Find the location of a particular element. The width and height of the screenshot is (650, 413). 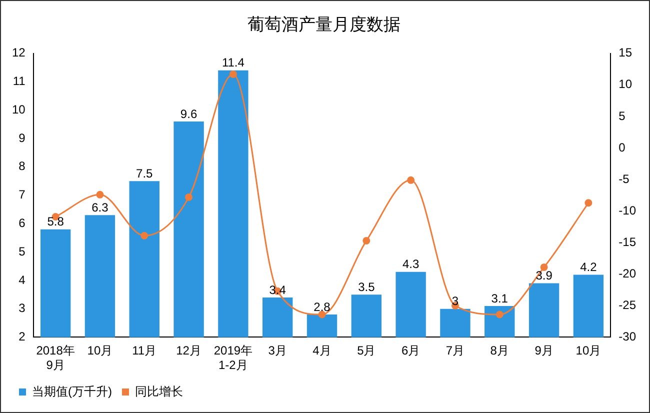

data-label: 2.8 is located at coordinates (322, 307).